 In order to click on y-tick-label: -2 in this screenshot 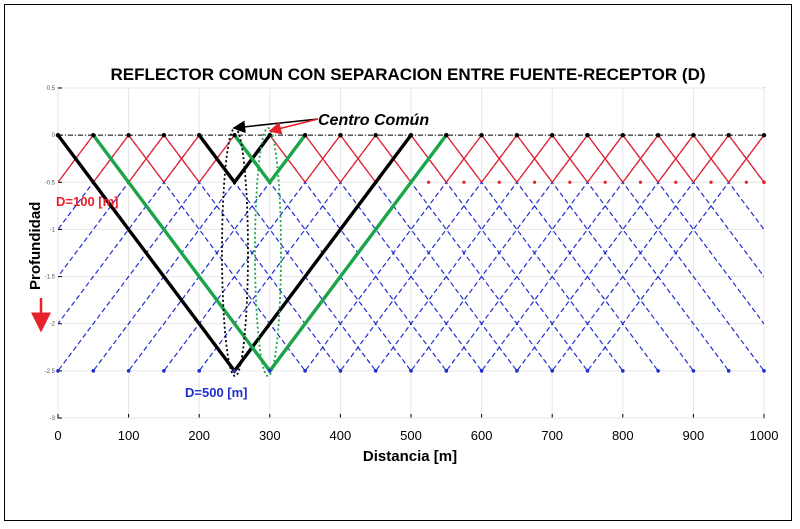, I will do `click(53, 325)`.